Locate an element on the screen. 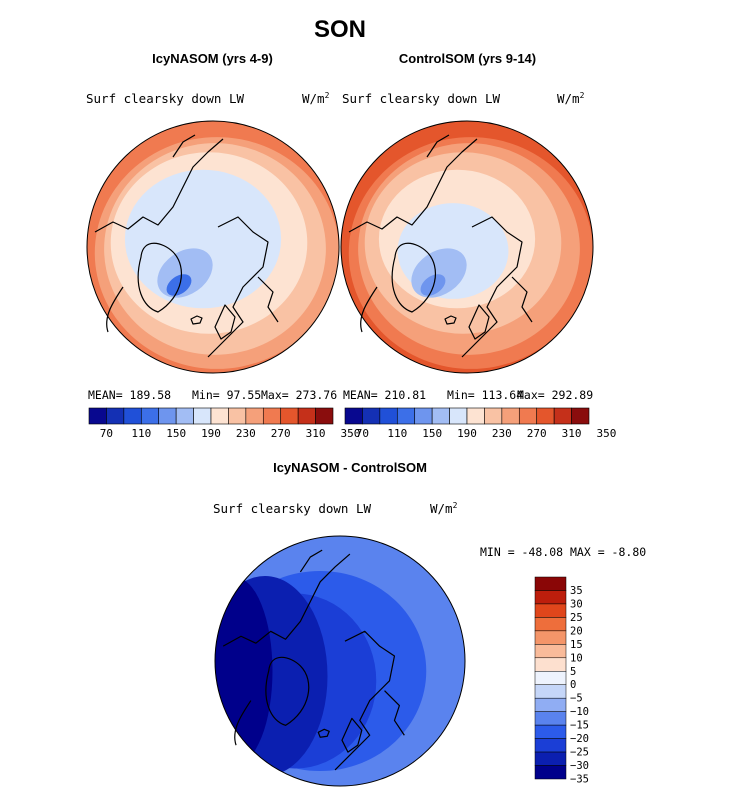 The height and width of the screenshot is (789, 733). min-stat-icy: Min= 97.55 is located at coordinates (227, 395).